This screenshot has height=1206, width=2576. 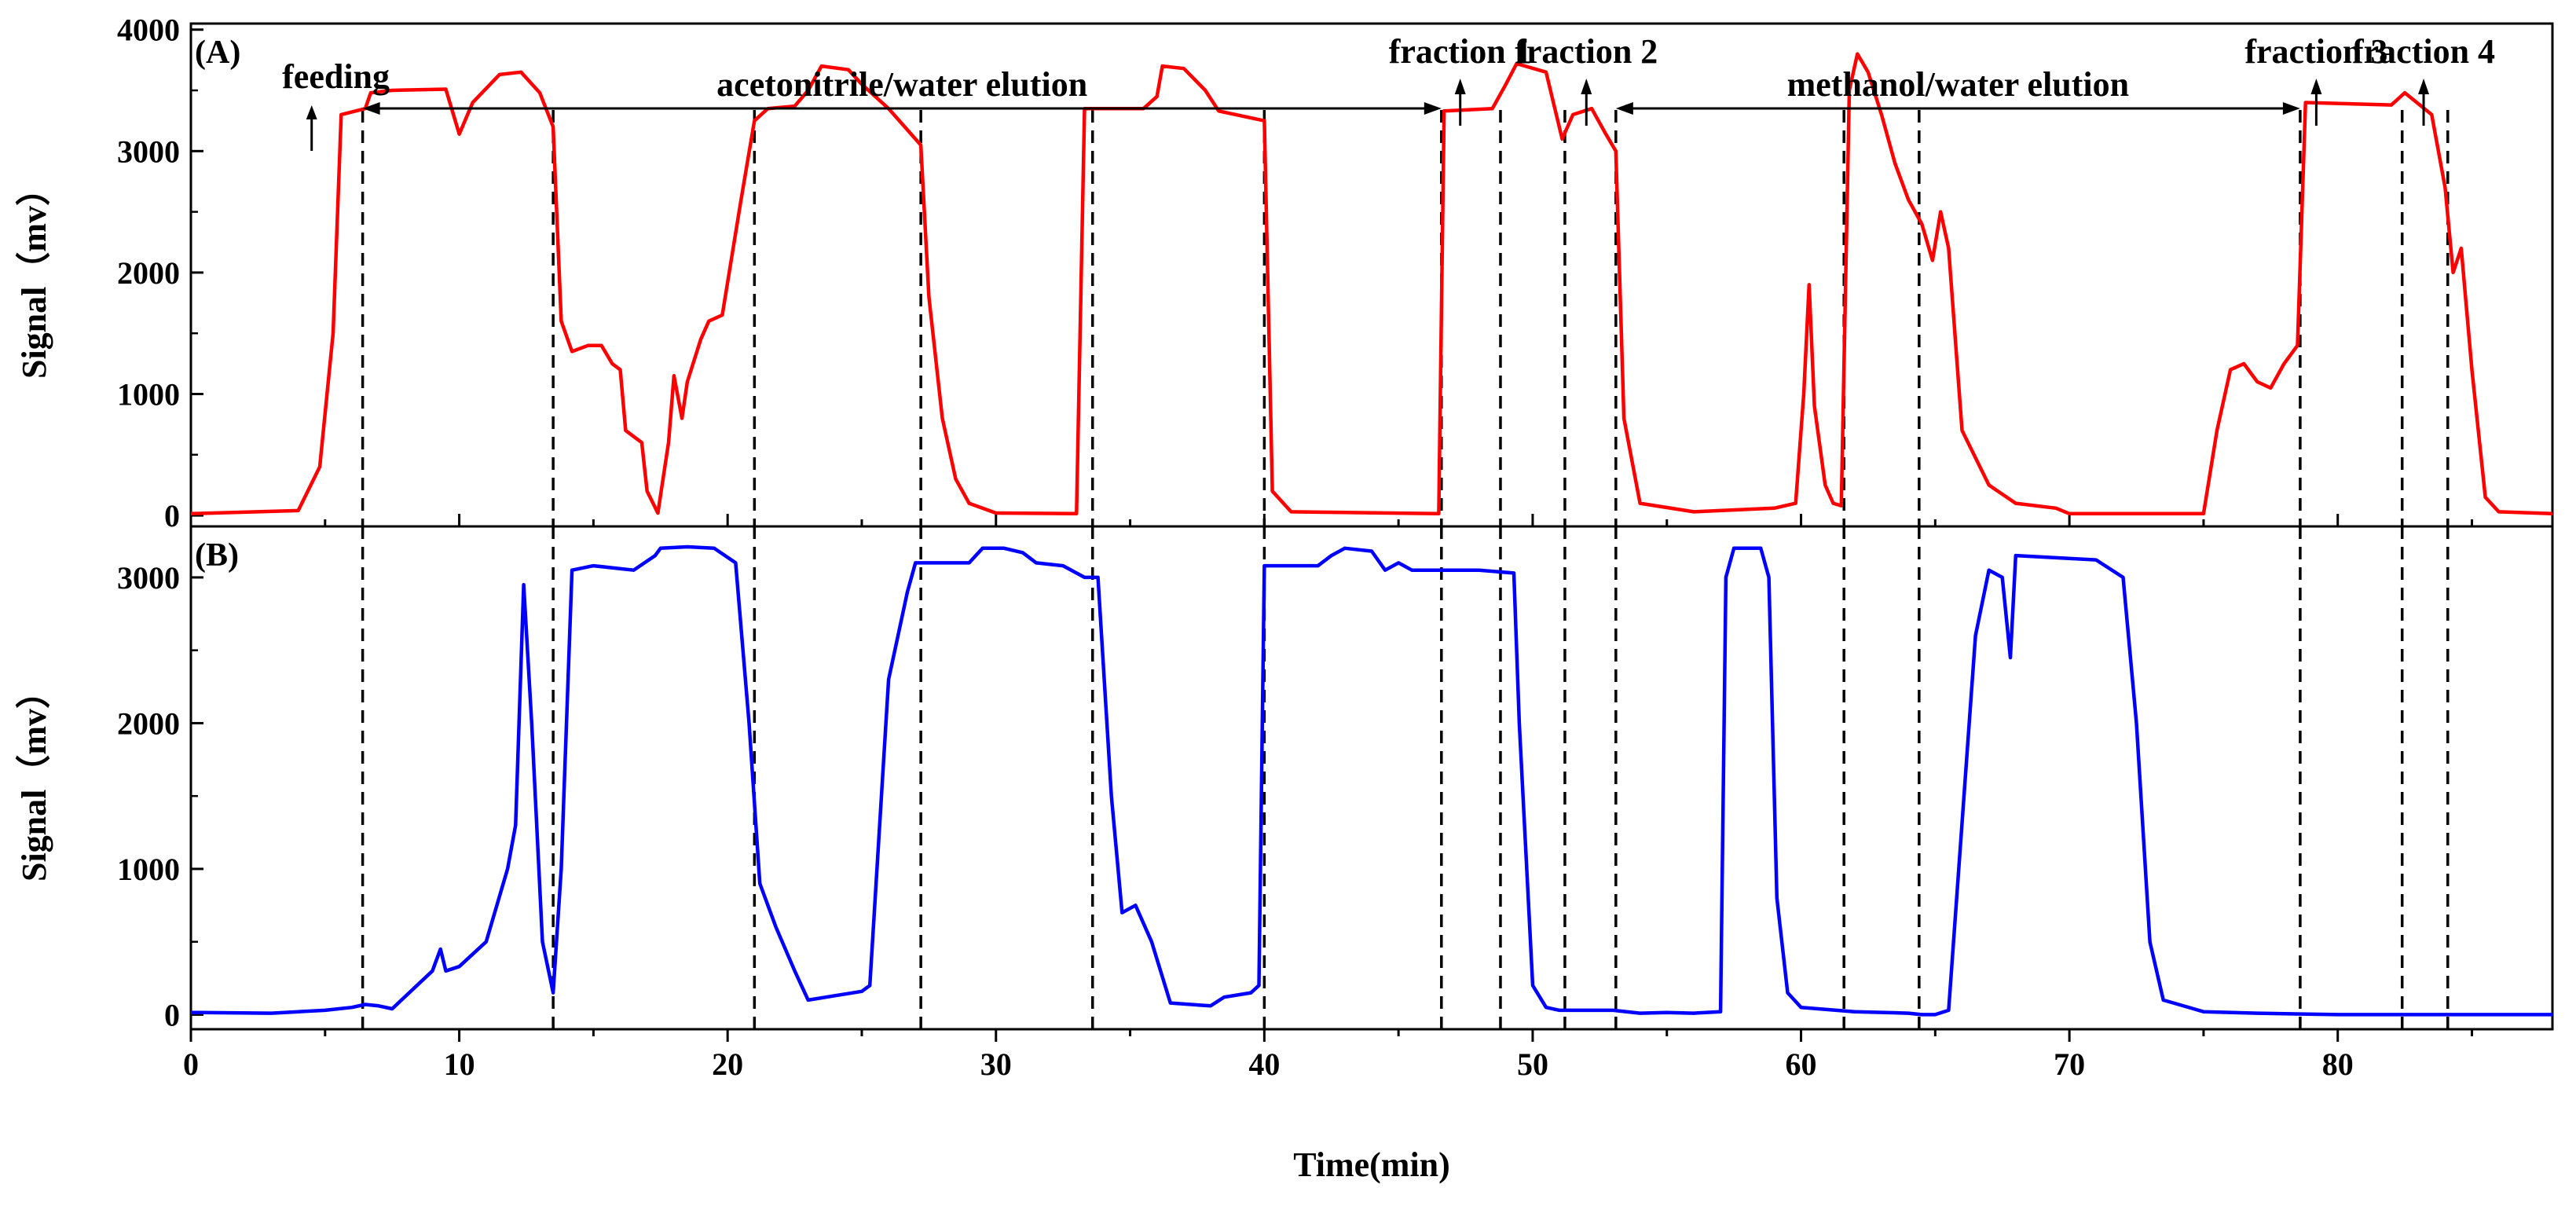 What do you see at coordinates (336, 76) in the screenshot?
I see `feeding-label: feeding` at bounding box center [336, 76].